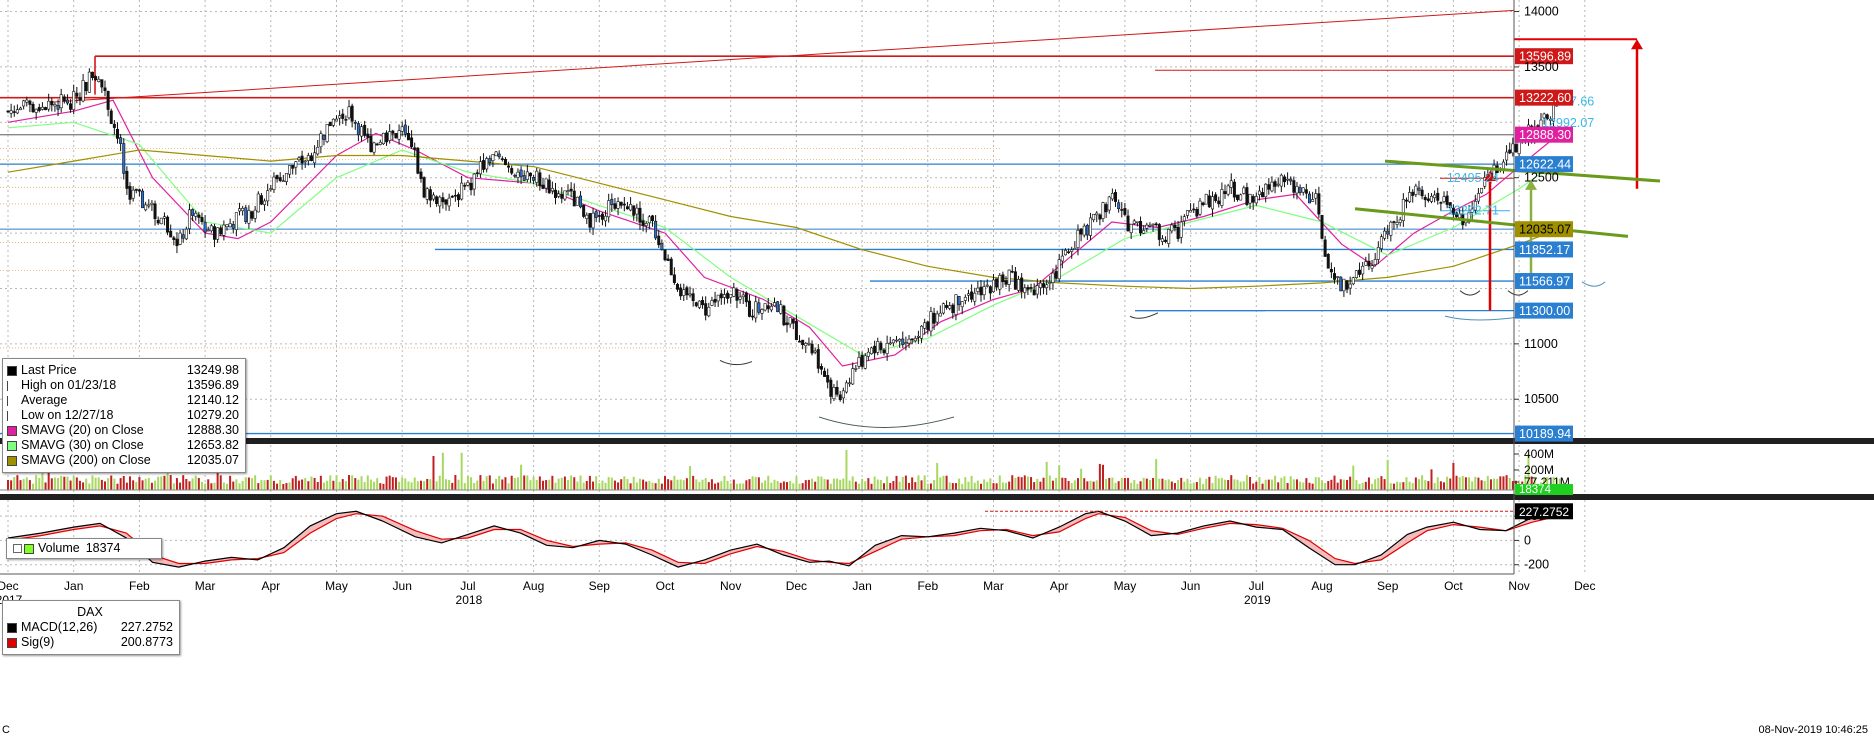 This screenshot has height=742, width=1874. What do you see at coordinates (17, 548) in the screenshot?
I see `expand-icon` at bounding box center [17, 548].